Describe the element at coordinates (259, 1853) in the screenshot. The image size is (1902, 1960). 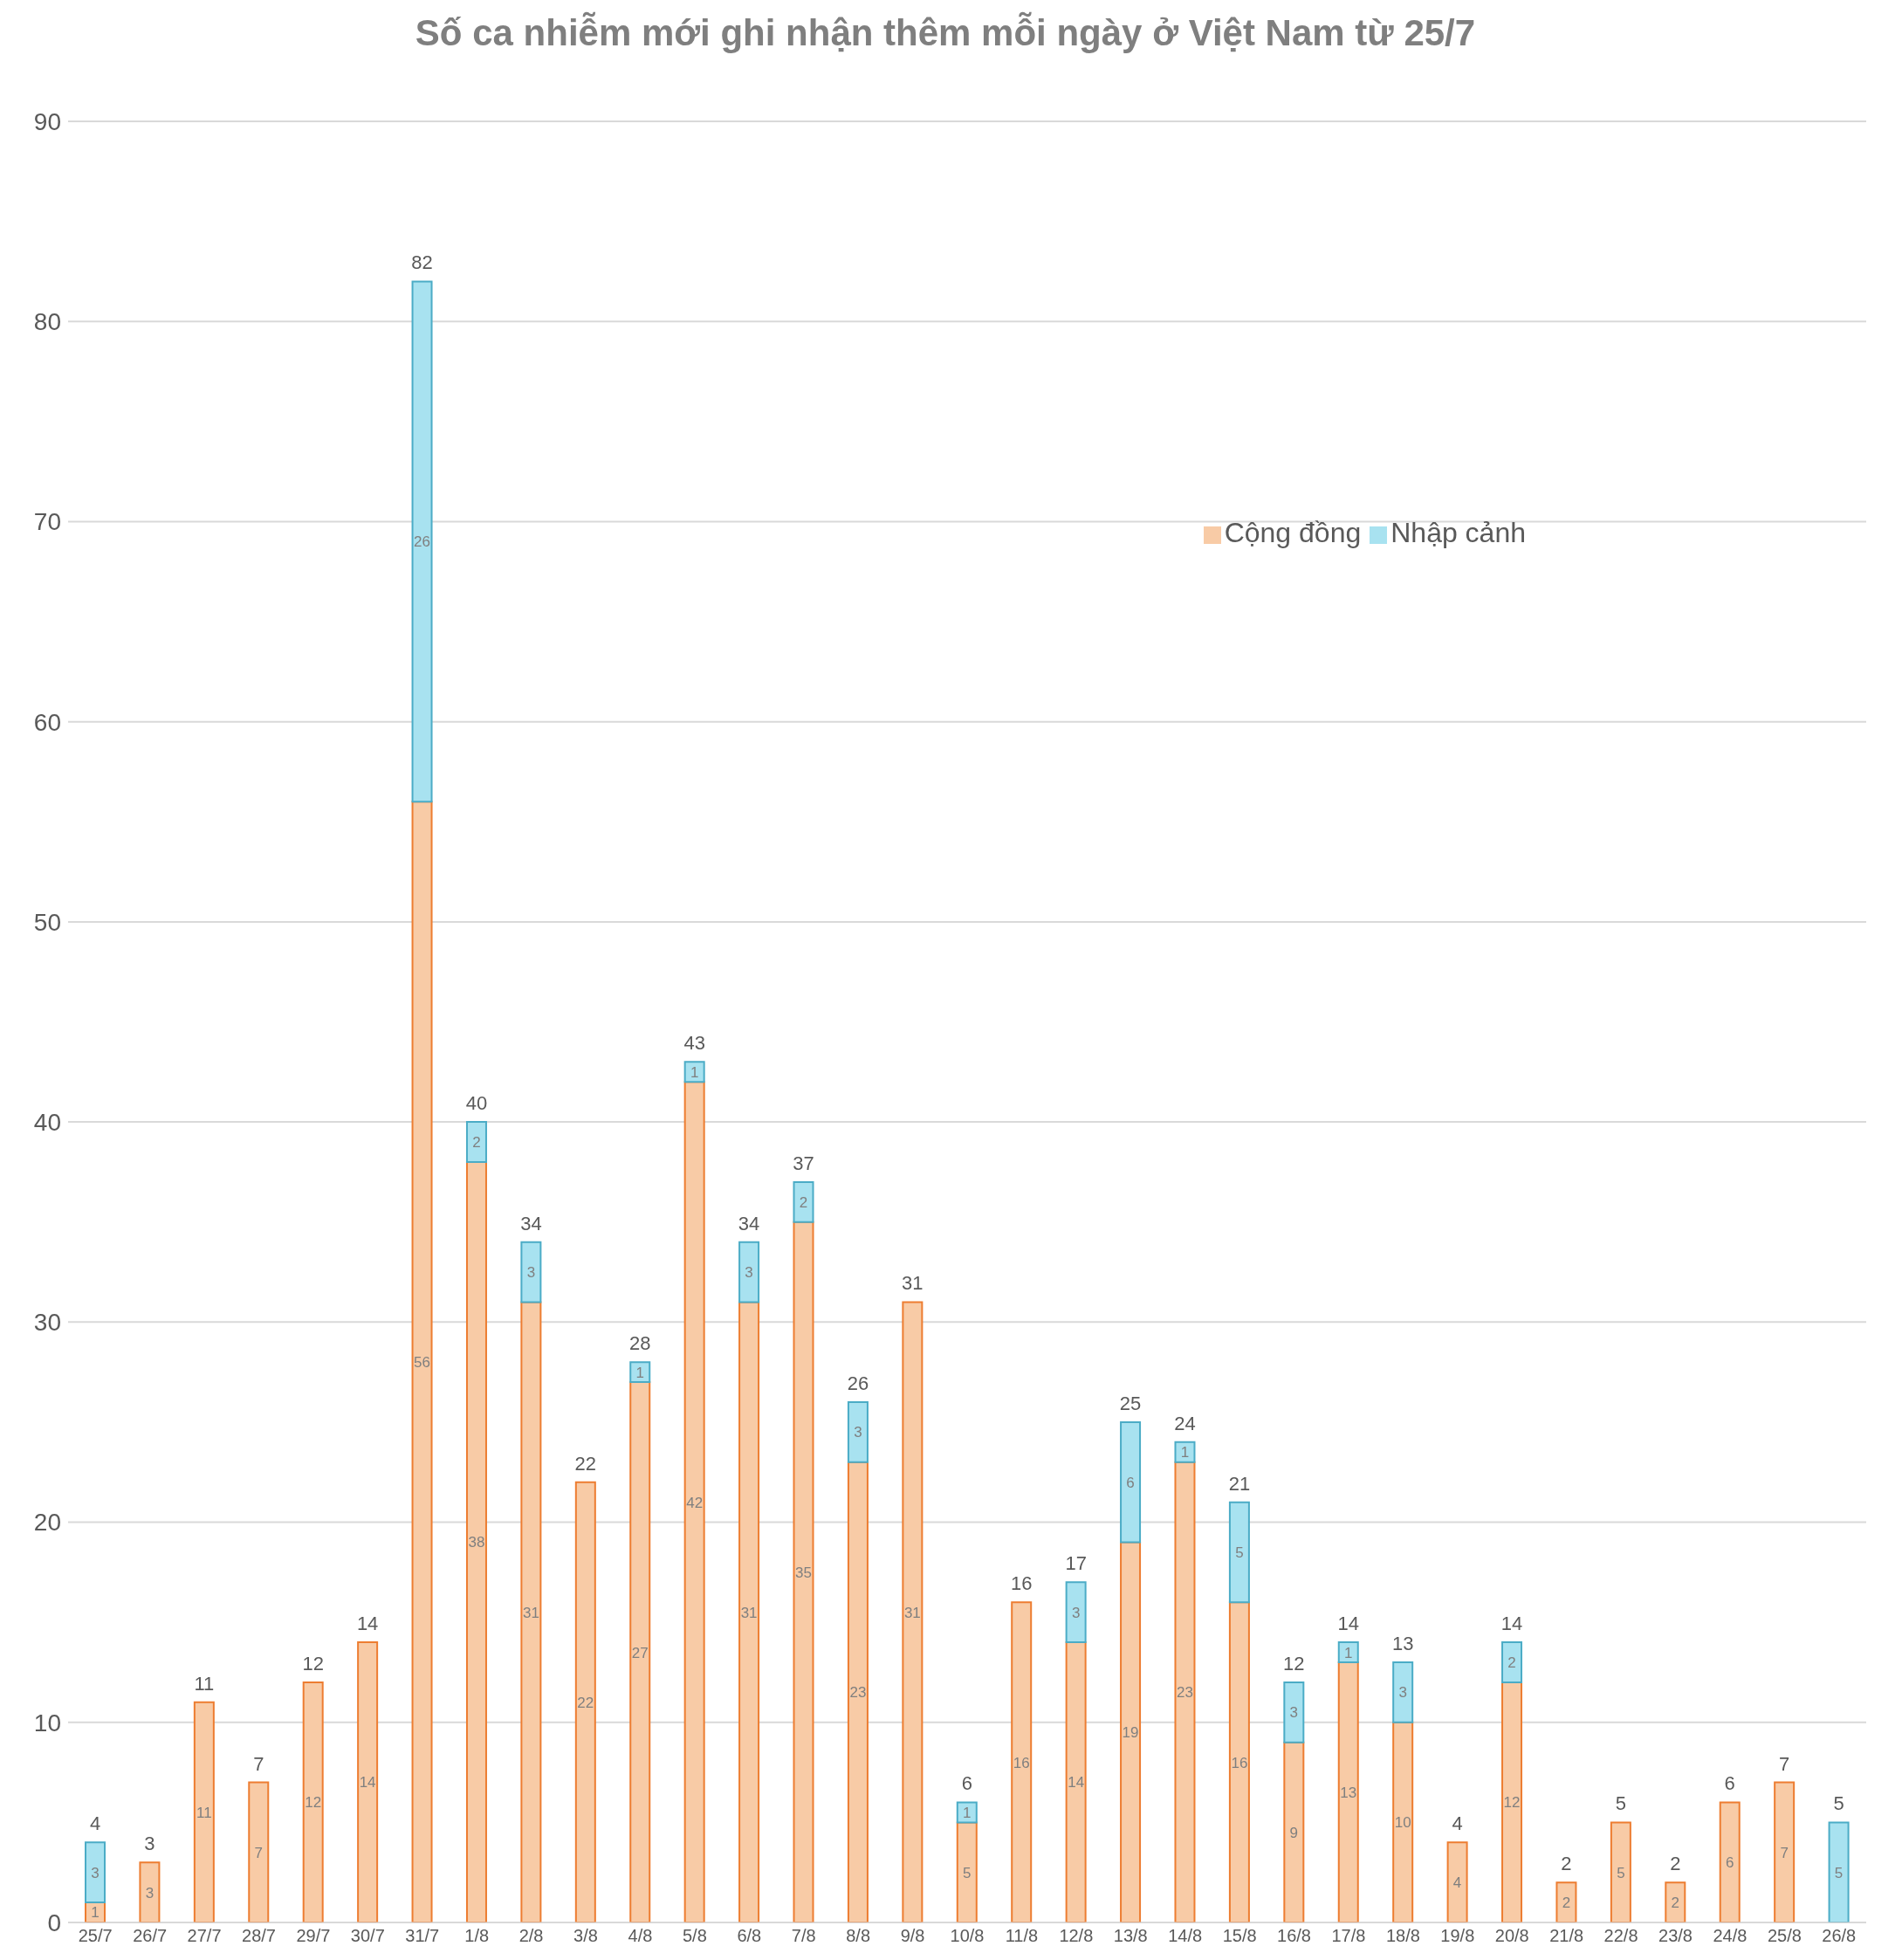
I see `data-label: 7` at that location.